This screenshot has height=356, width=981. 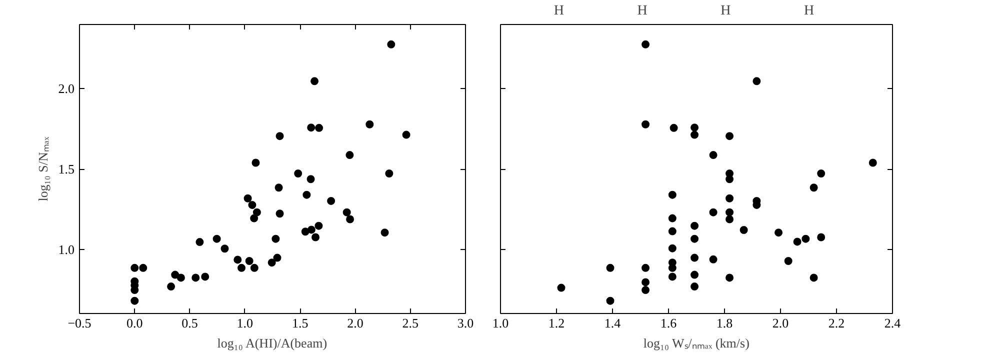 What do you see at coordinates (300, 323) in the screenshot?
I see `x-tick-label: 1.5` at bounding box center [300, 323].